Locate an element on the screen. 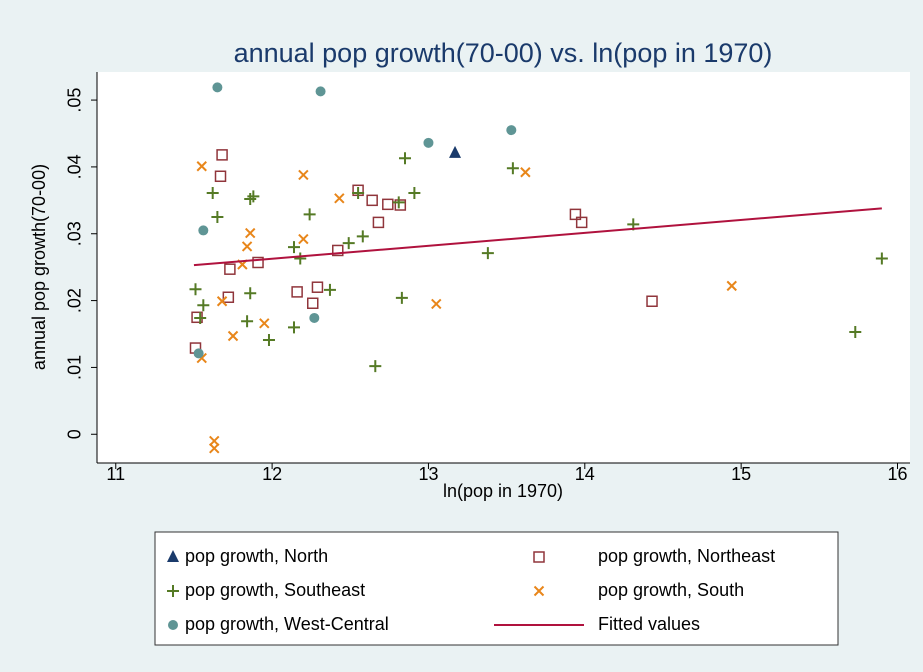 This screenshot has width=923, height=672. x-tick-label: 13 is located at coordinates (428, 474).